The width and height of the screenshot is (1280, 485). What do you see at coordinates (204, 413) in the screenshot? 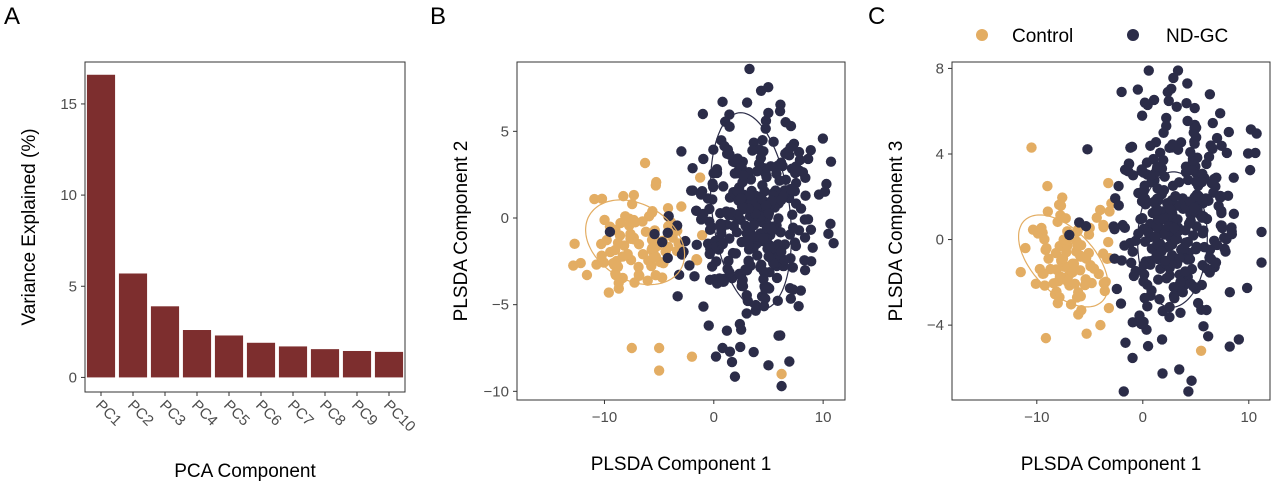
I see `x-tick-label: PC4` at bounding box center [204, 413].